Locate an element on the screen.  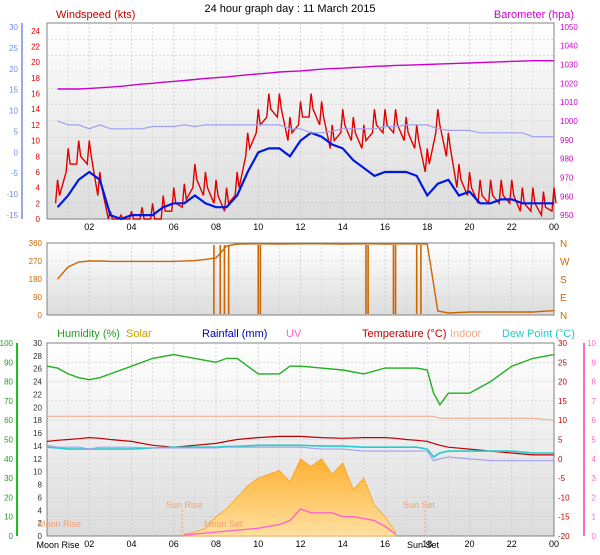
temp-right-tick: 0 is located at coordinates (560, 459).